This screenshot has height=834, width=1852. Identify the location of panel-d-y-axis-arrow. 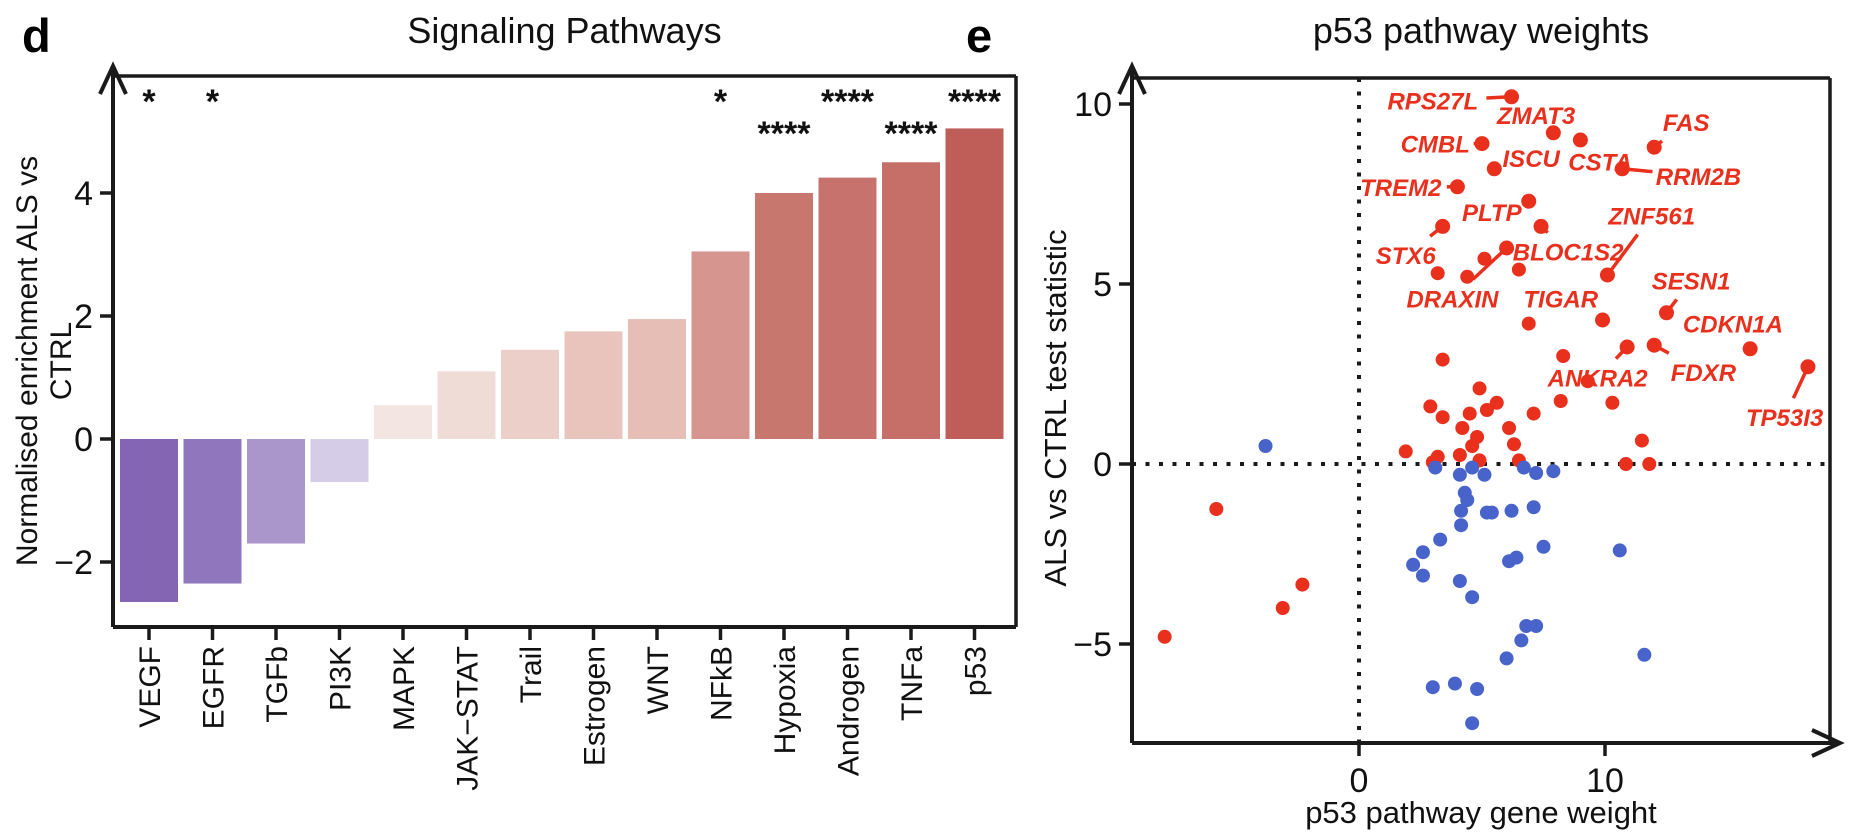
(113, 78).